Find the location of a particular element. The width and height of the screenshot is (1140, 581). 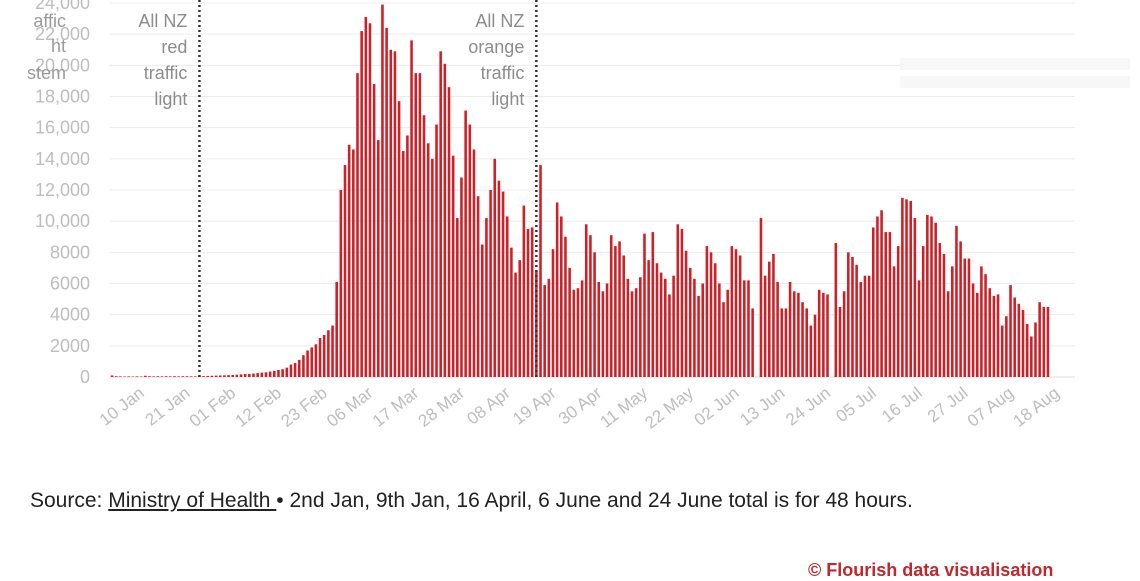

x-tick-label: 23 Feb is located at coordinates (303, 407).